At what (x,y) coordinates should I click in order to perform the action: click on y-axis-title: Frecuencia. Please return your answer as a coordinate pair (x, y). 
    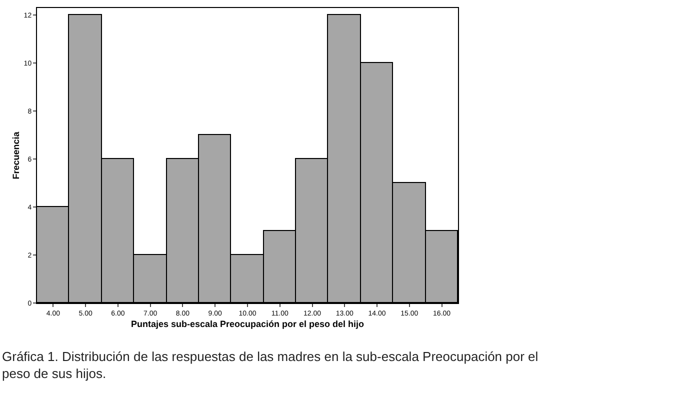
    Looking at the image, I should click on (16, 155).